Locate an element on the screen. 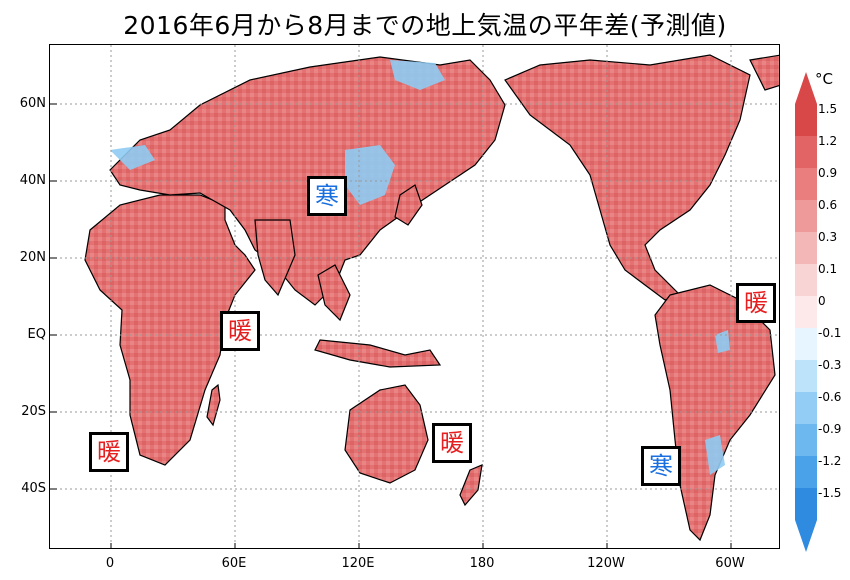 This screenshot has height=580, width=850. badge-east-asia: 寒 is located at coordinates (327, 196).